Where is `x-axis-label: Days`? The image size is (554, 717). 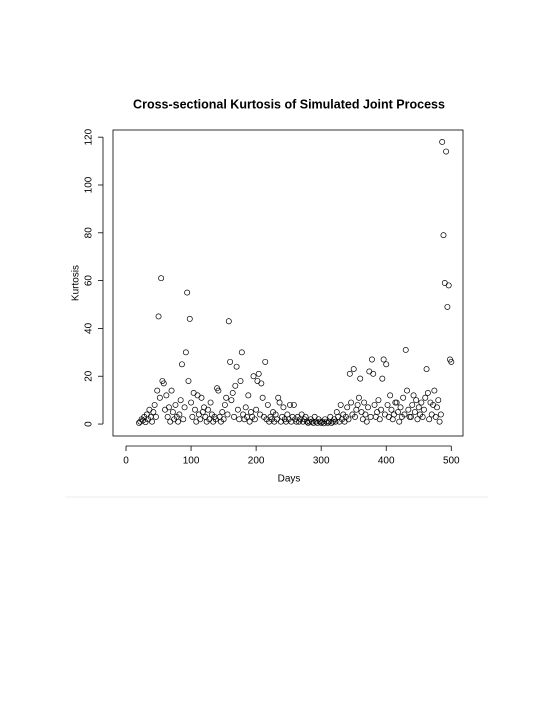
x-axis-label: Days is located at coordinates (289, 479).